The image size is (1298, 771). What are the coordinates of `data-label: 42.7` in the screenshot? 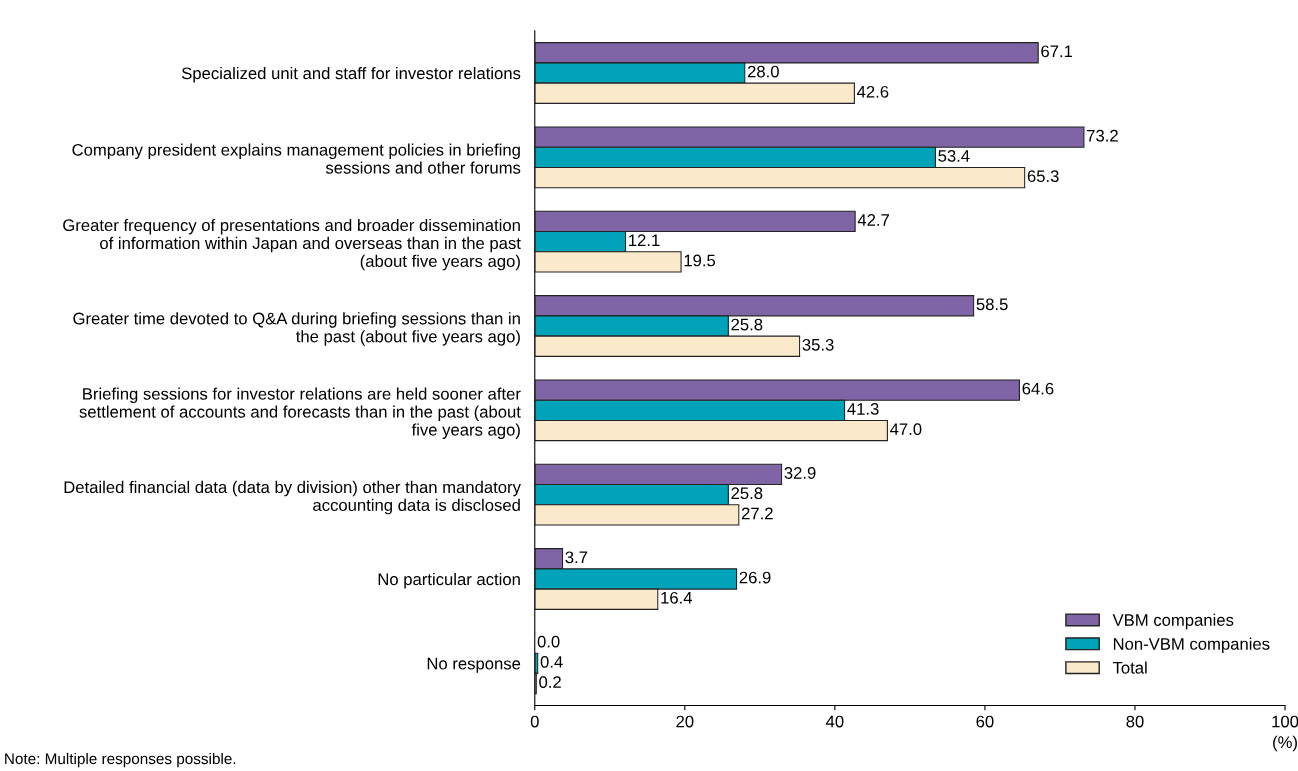 It's located at (873, 220).